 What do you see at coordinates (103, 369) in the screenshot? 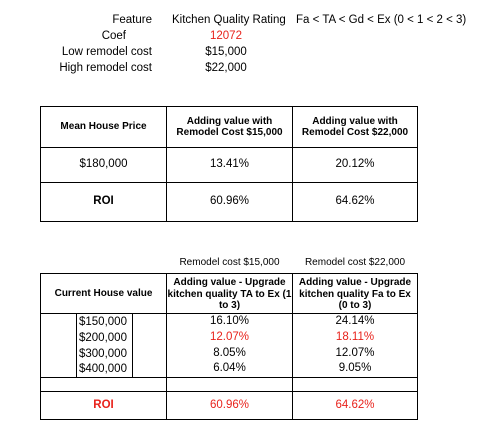
I see `table2-row4-house-value: $400,000` at bounding box center [103, 369].